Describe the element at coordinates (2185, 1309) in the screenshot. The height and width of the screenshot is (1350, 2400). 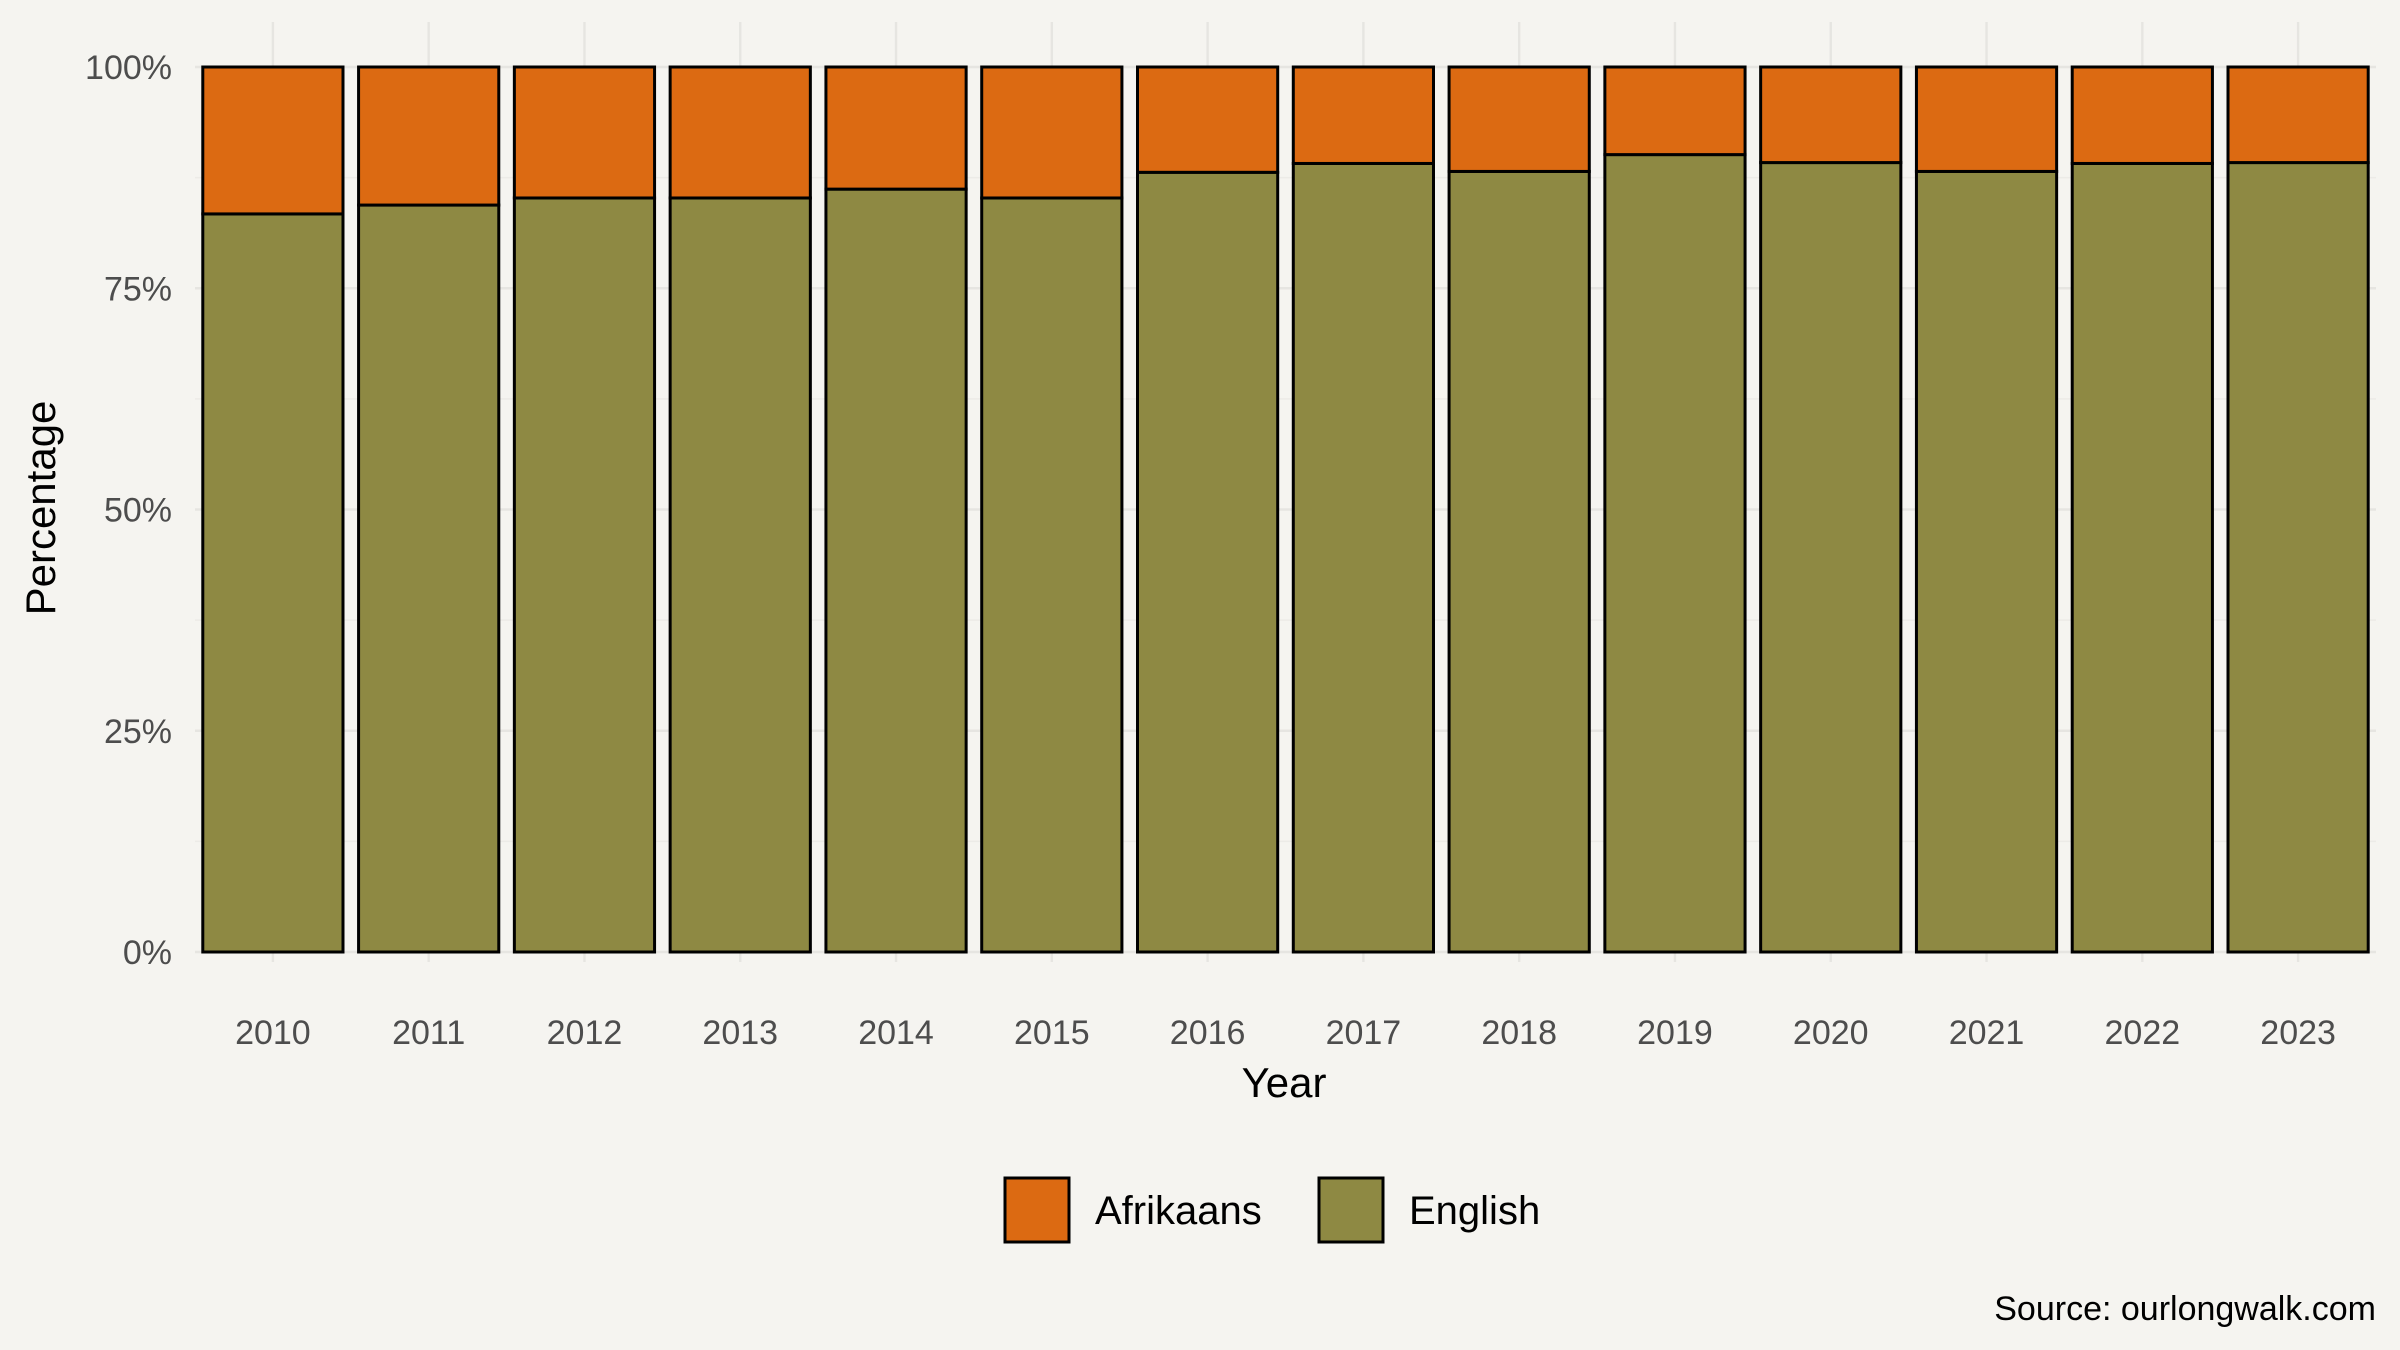
I see `source-caption: Source: ourlongwalk.com` at that location.